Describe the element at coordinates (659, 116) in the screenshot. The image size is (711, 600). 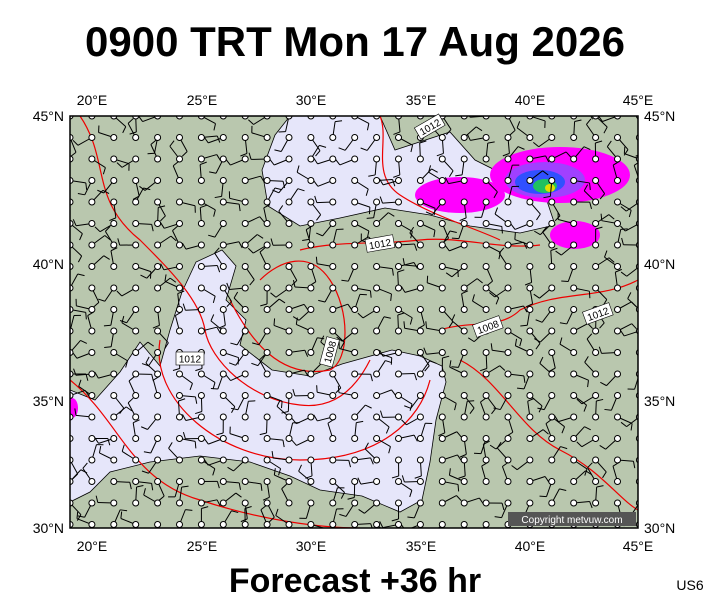
I see `lat-label: 45°N` at that location.